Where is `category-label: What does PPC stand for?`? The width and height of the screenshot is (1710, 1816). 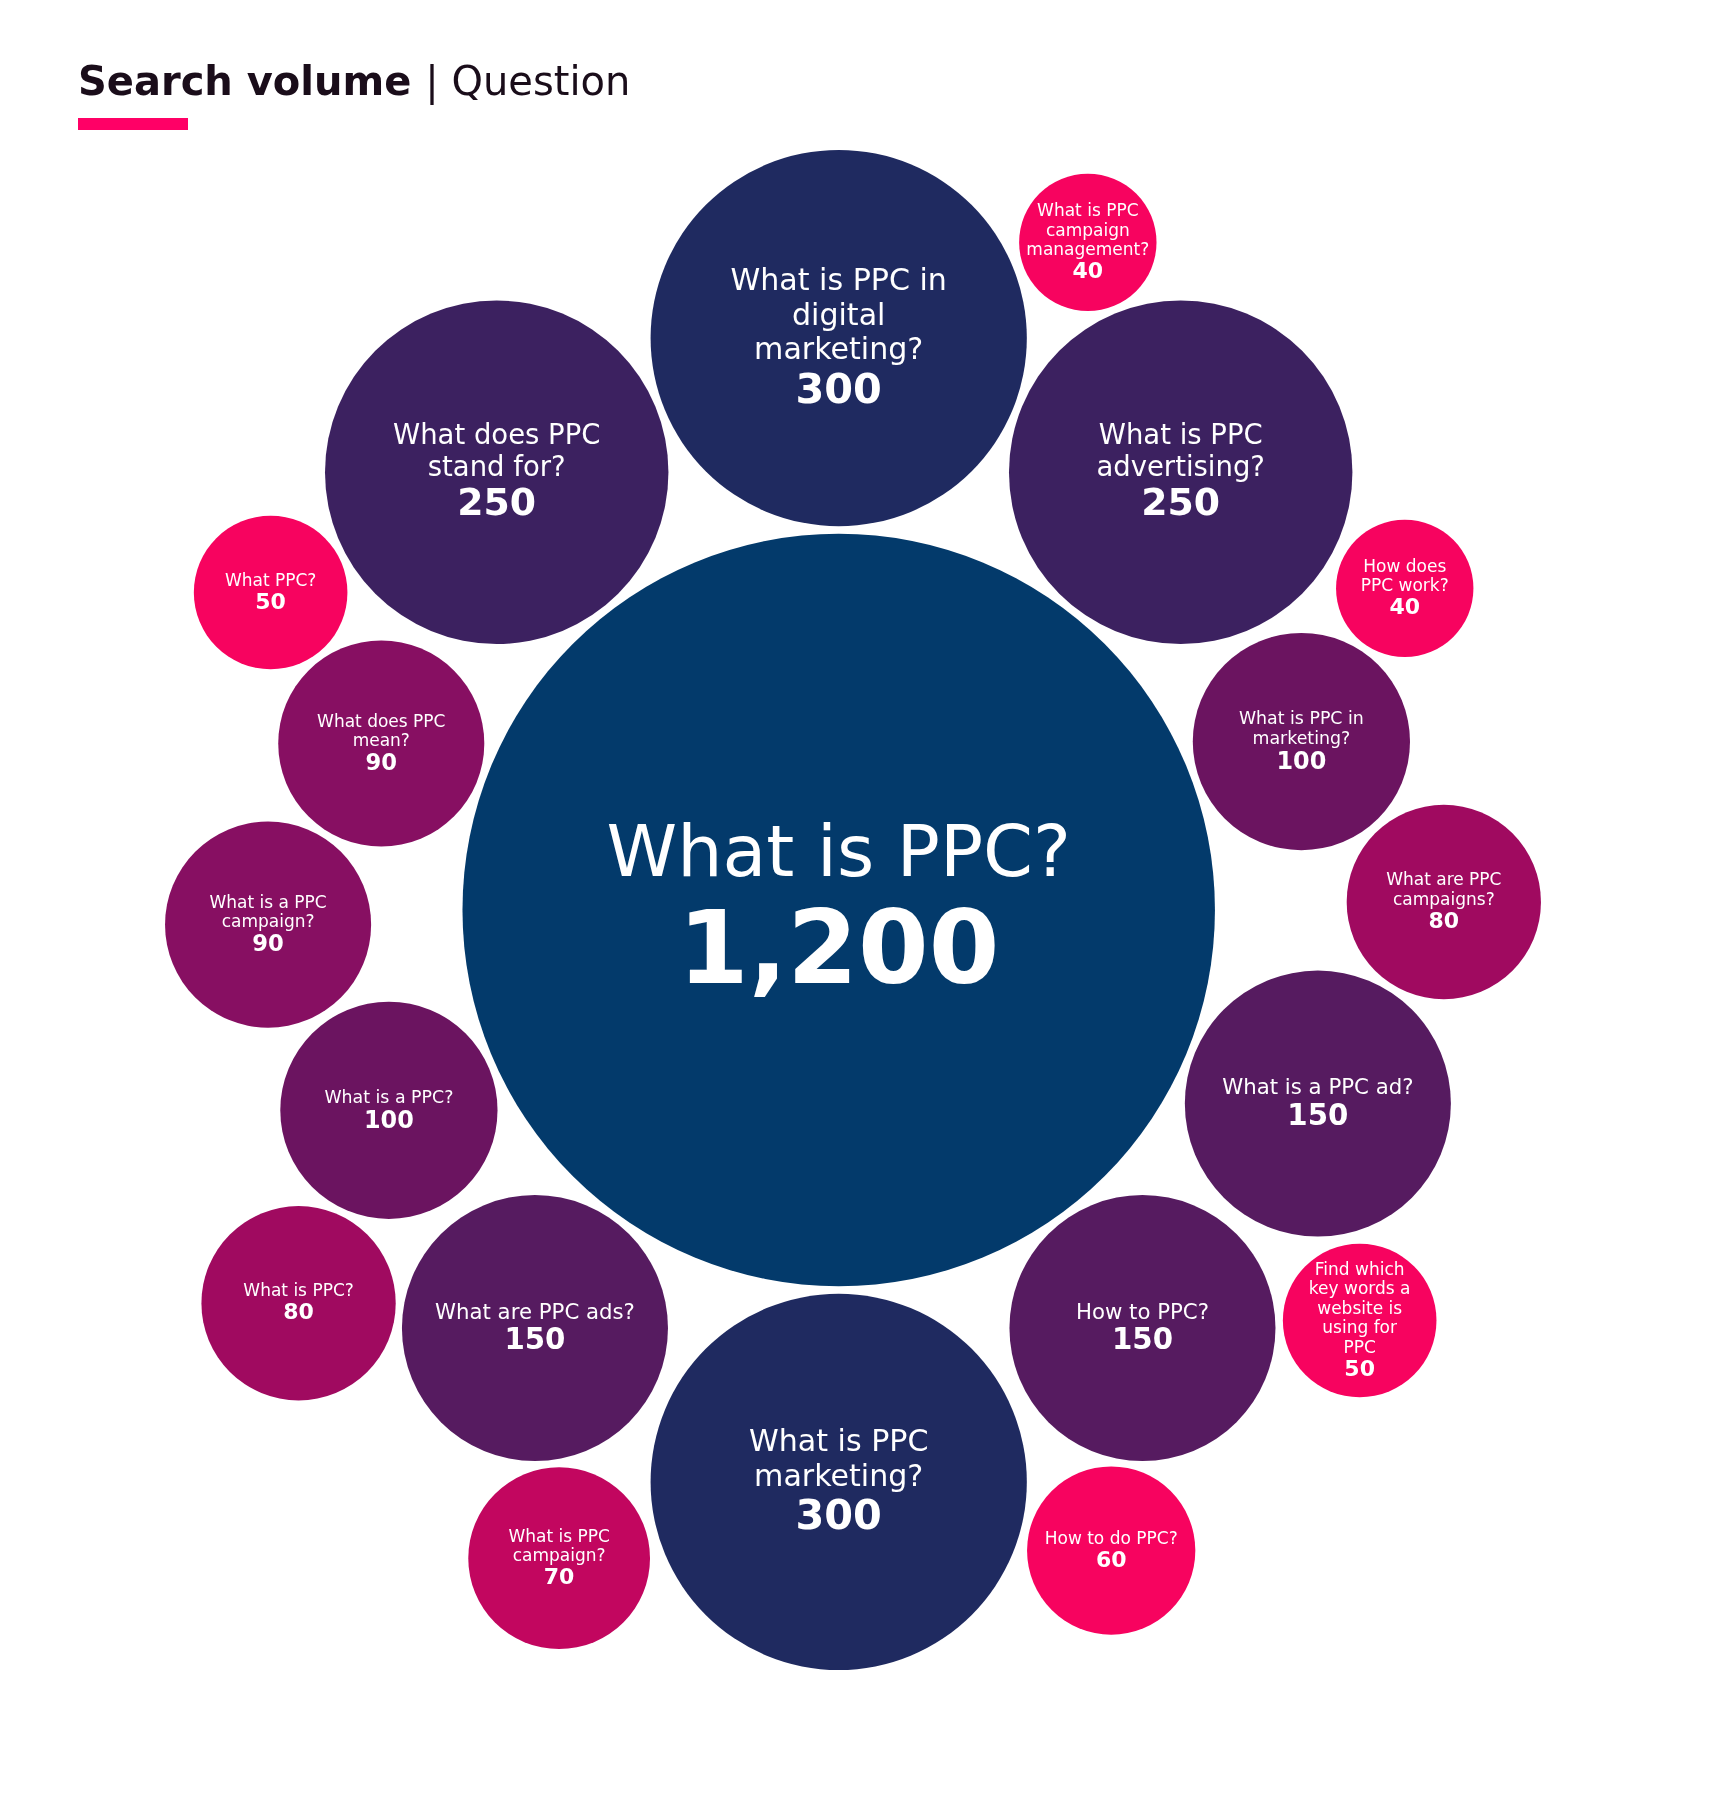
category-label: What does PPC stand for? is located at coordinates (497, 450).